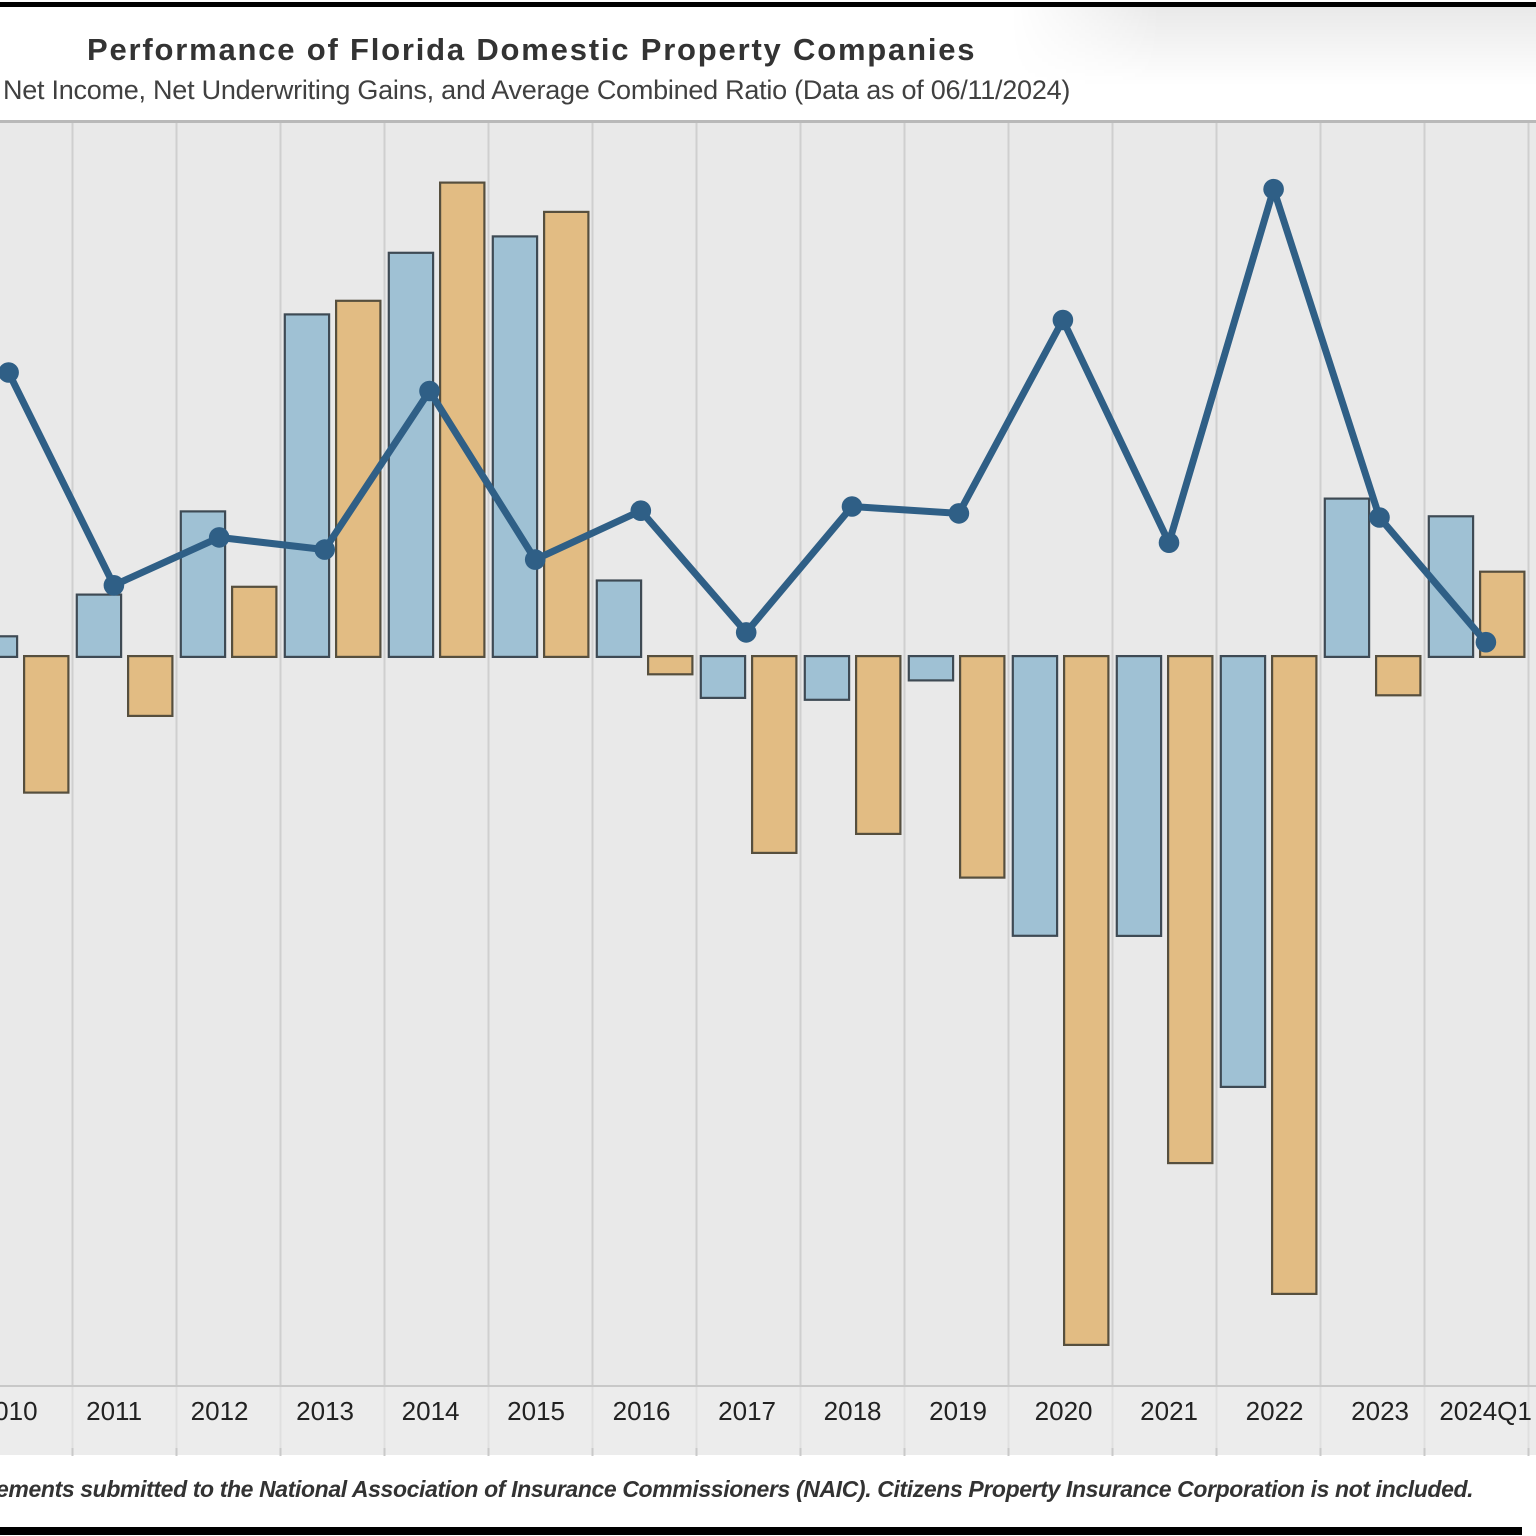 The height and width of the screenshot is (1536, 1536). Describe the element at coordinates (1169, 1411) in the screenshot. I see `svg-text: 2021` at that location.